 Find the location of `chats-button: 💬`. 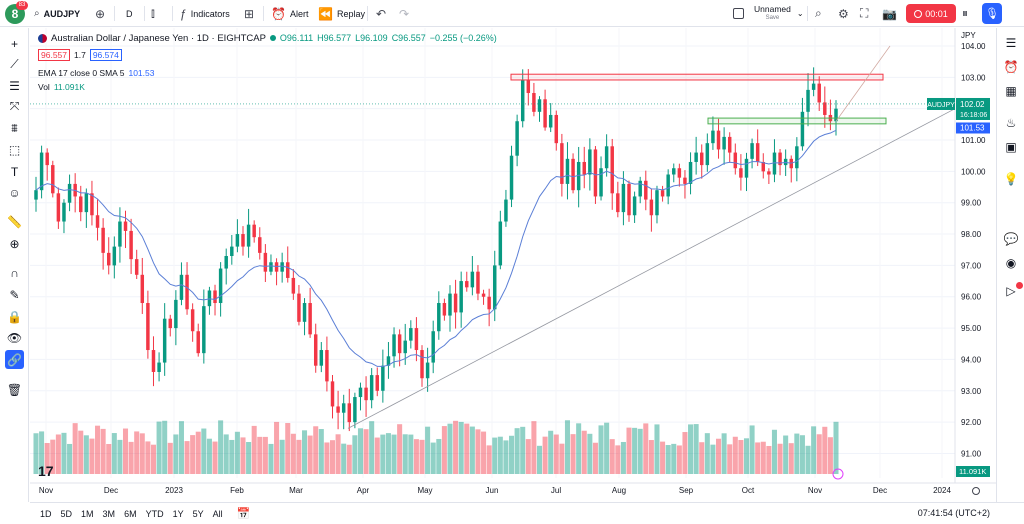

chats-button: 💬 is located at coordinates (1011, 239).